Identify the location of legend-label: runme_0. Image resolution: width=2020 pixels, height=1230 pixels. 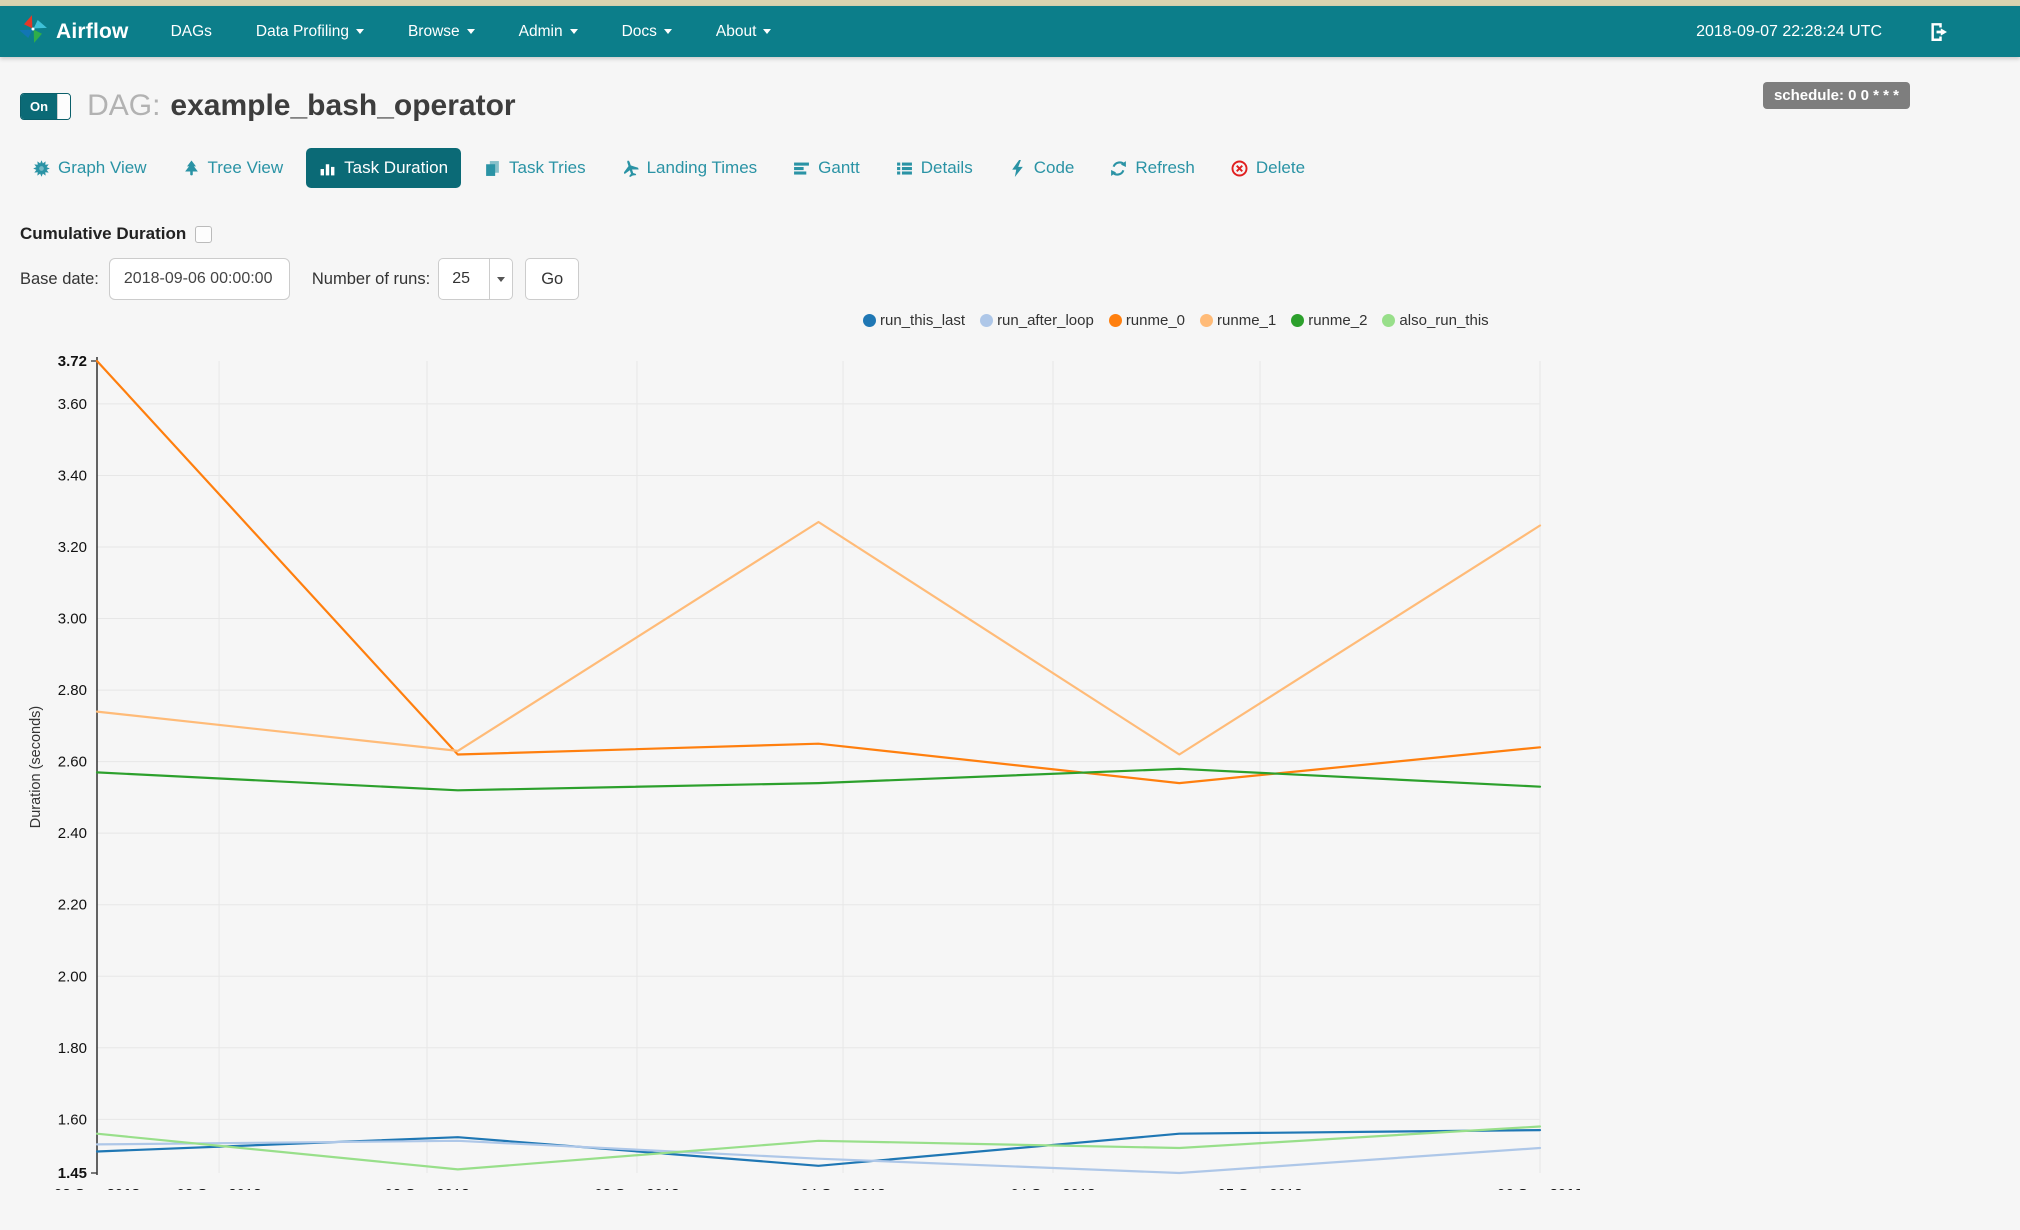
(1155, 320).